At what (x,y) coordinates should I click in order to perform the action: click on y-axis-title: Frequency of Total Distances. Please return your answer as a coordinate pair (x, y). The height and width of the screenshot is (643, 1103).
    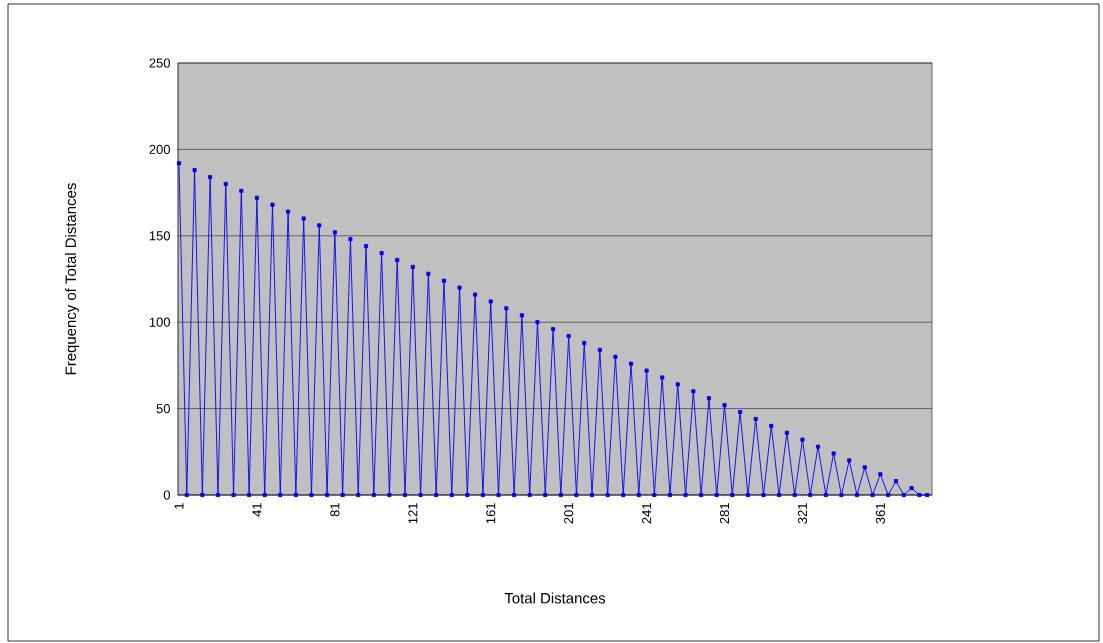
    Looking at the image, I should click on (72, 279).